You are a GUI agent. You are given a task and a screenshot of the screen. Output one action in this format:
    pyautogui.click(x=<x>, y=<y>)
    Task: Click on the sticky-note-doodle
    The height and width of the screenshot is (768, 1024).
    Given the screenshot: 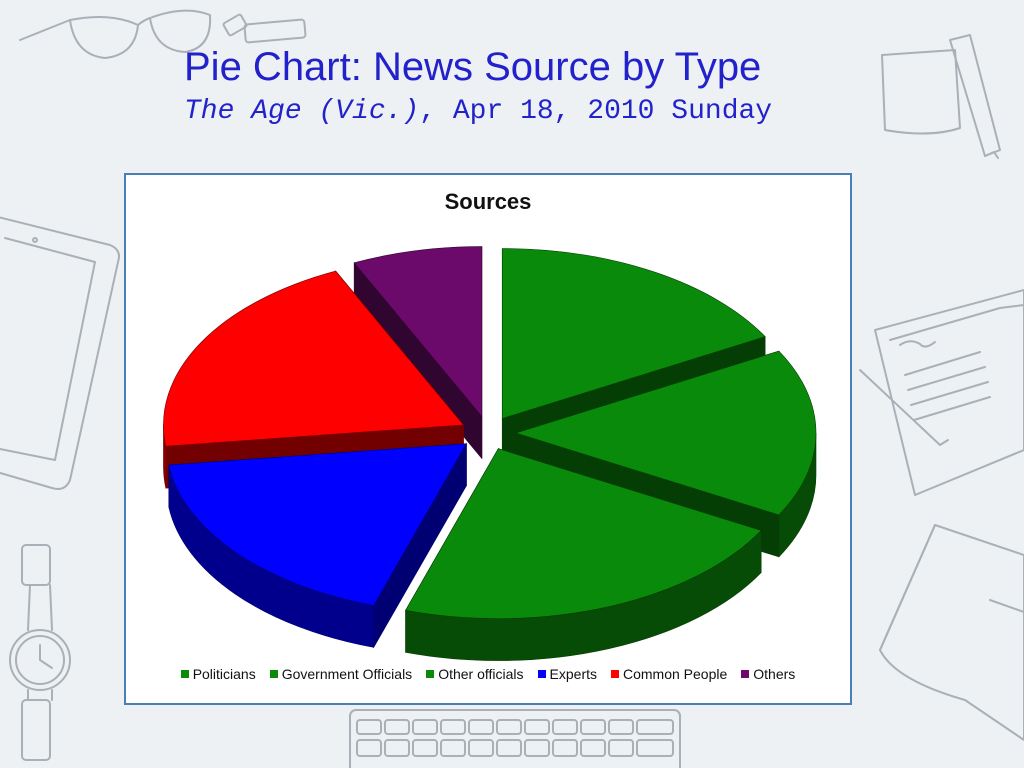 What is the action you would take?
    pyautogui.click(x=941, y=96)
    